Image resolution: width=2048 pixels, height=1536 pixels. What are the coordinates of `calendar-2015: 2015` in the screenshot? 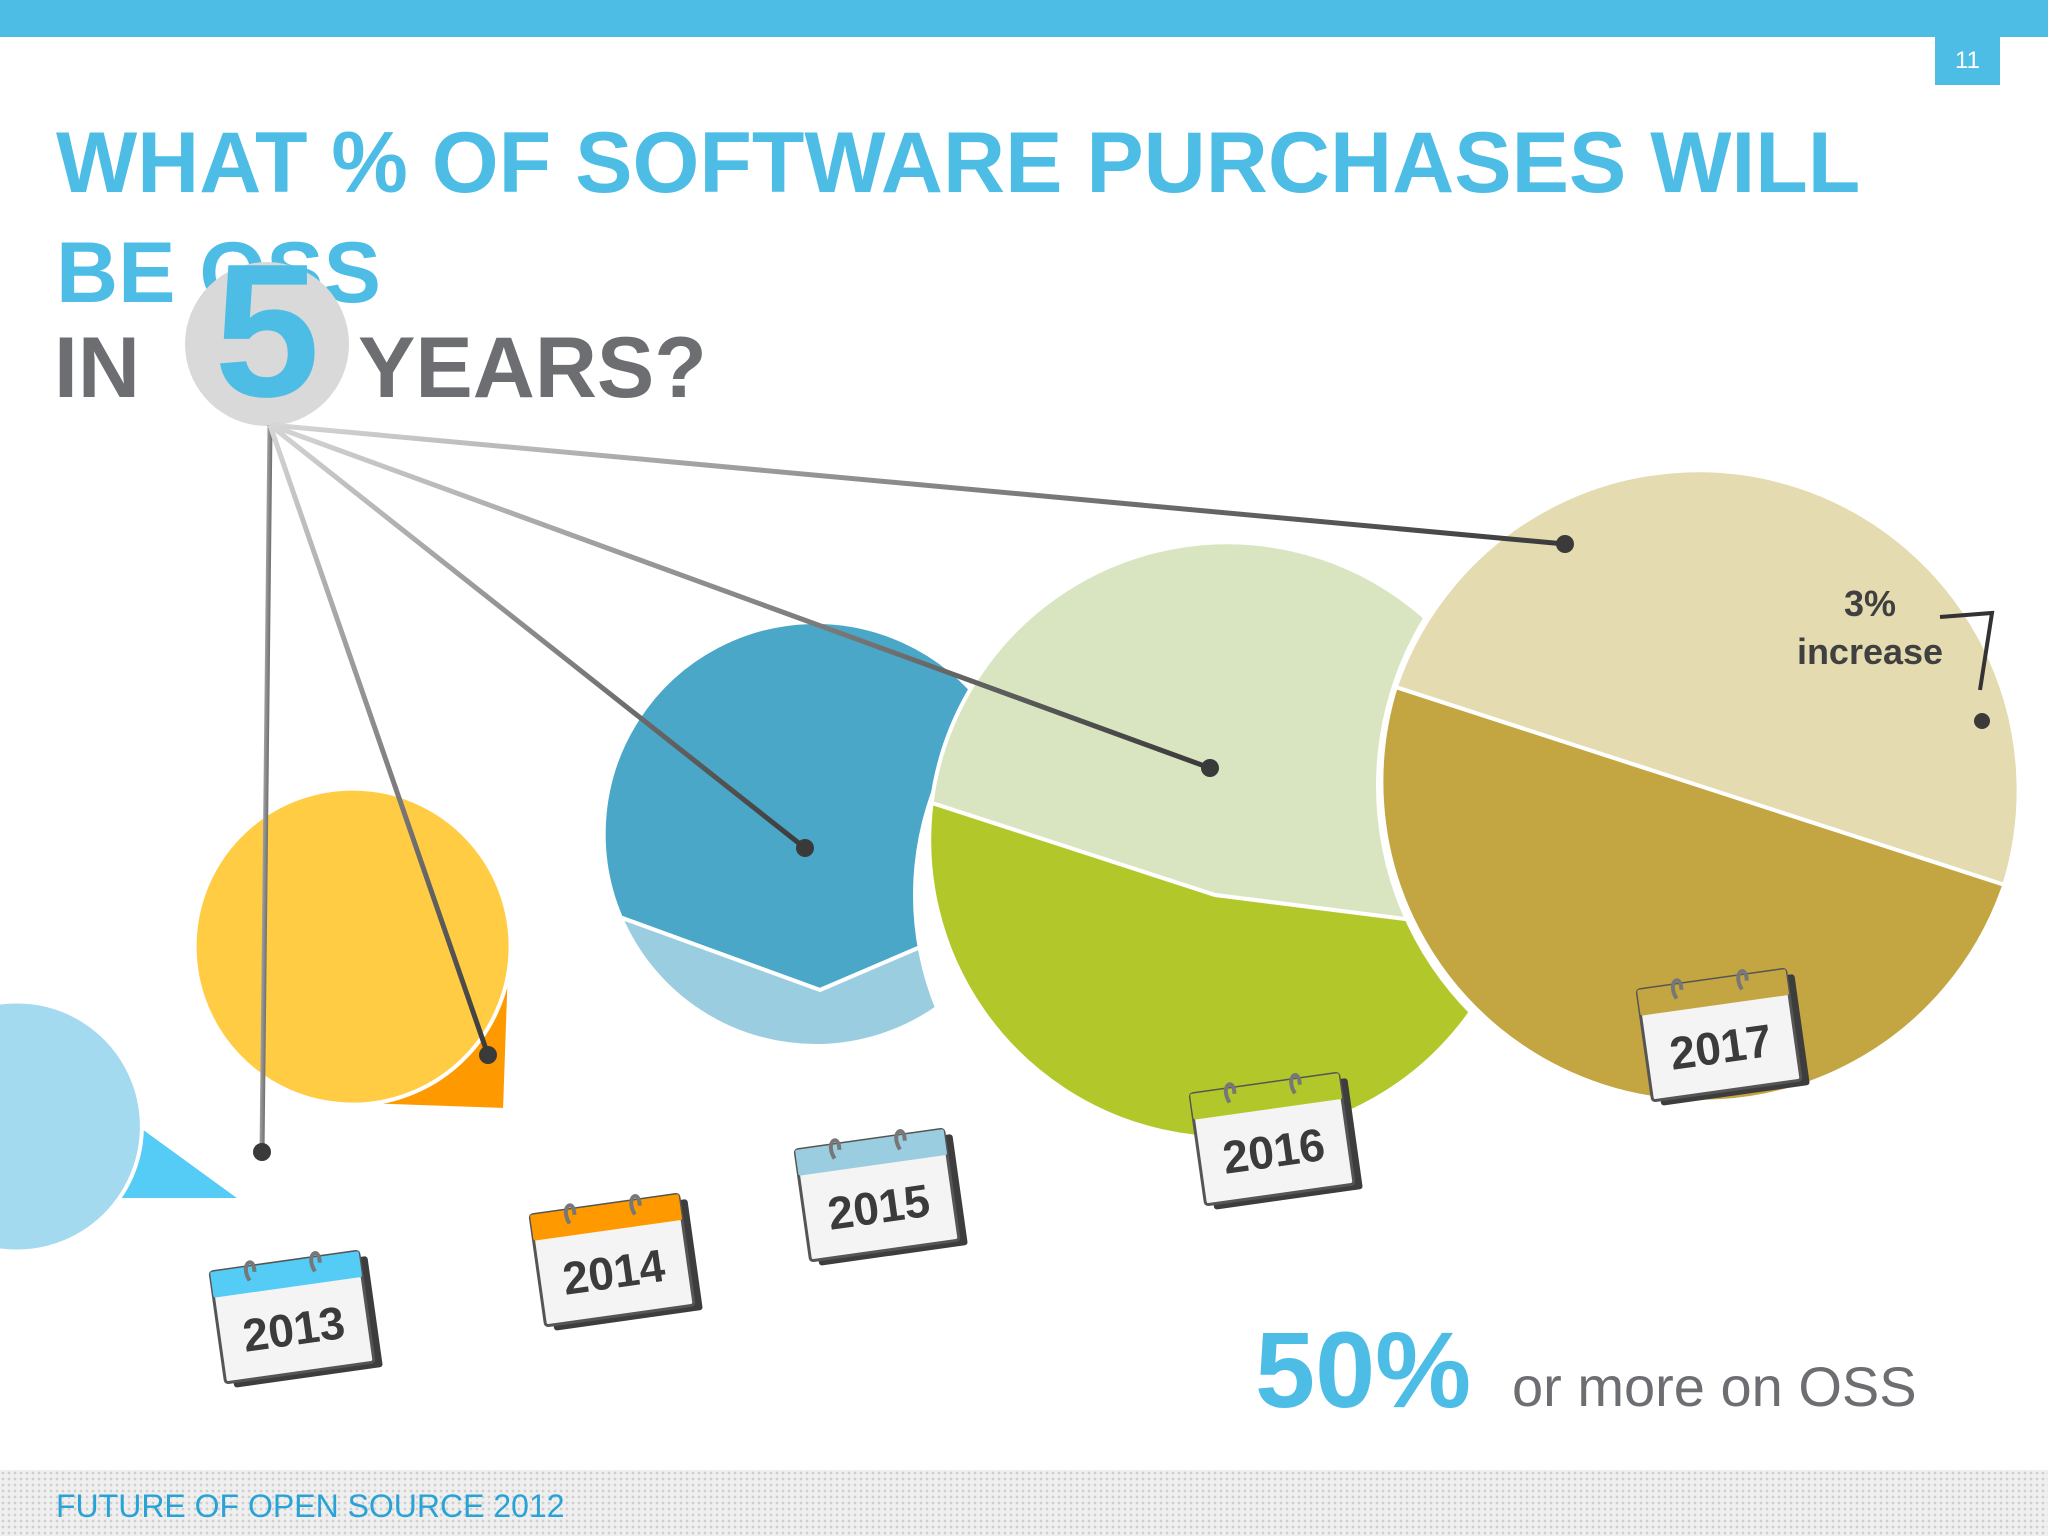 It's located at (880, 1197).